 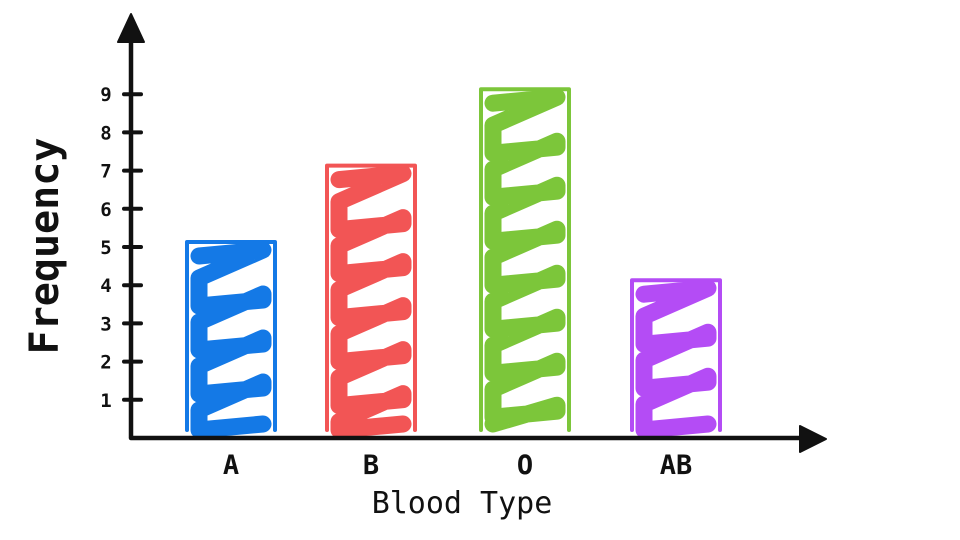 I want to click on bar-ab-scribble-fill, so click(x=676, y=359).